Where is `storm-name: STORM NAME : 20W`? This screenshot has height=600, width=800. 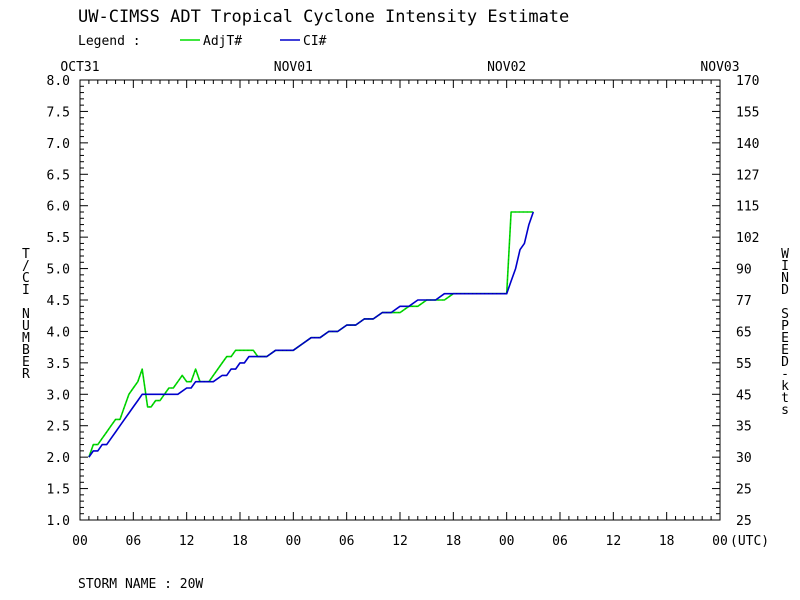
storm-name: STORM NAME : 20W is located at coordinates (140, 584).